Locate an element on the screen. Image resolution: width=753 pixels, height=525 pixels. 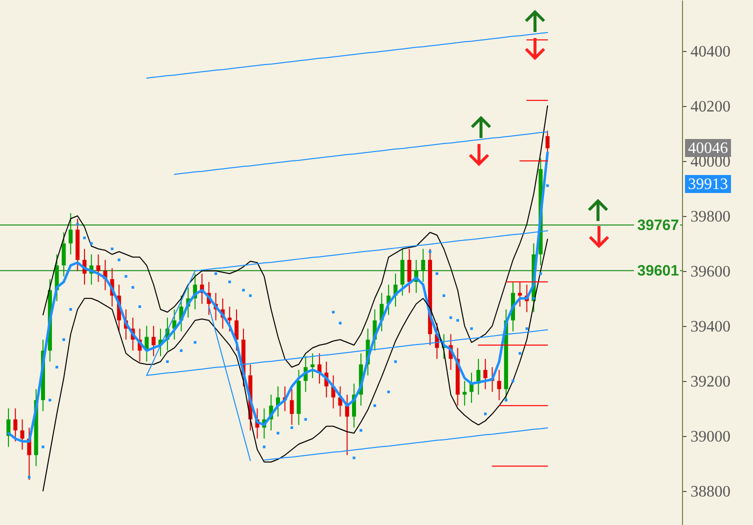
y-tick-label: 39800 is located at coordinates (710, 217).